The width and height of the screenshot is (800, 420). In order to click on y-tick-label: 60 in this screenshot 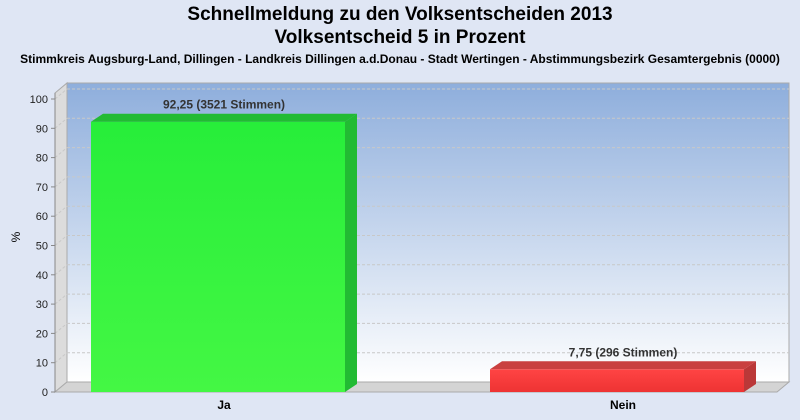, I will do `click(42, 217)`.